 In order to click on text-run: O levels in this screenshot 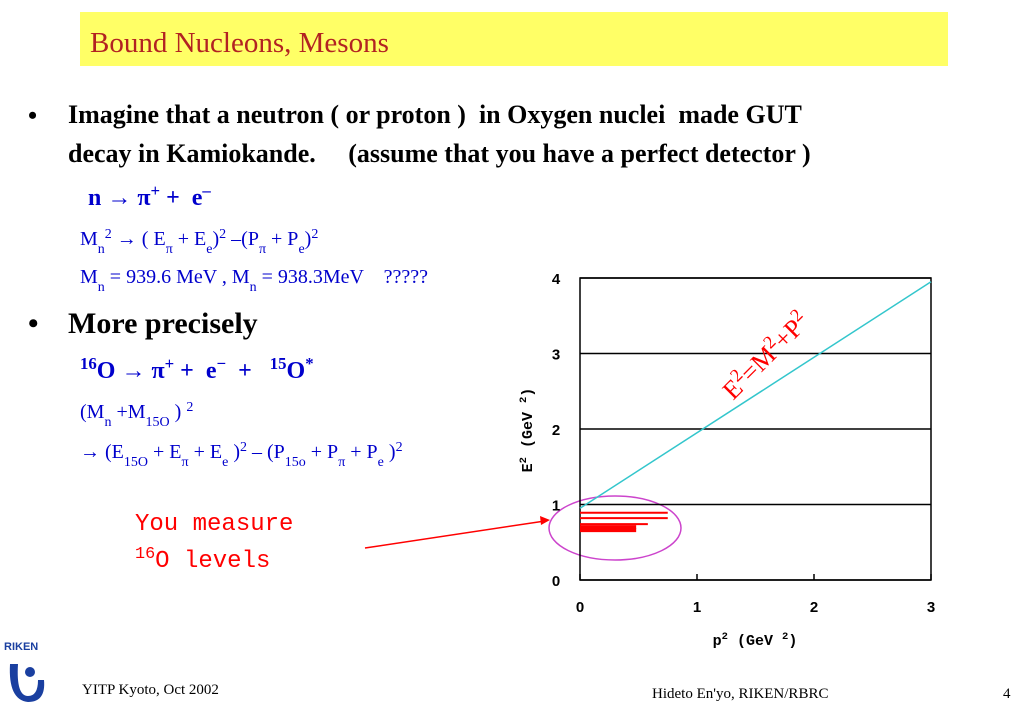, I will do `click(212, 561)`.